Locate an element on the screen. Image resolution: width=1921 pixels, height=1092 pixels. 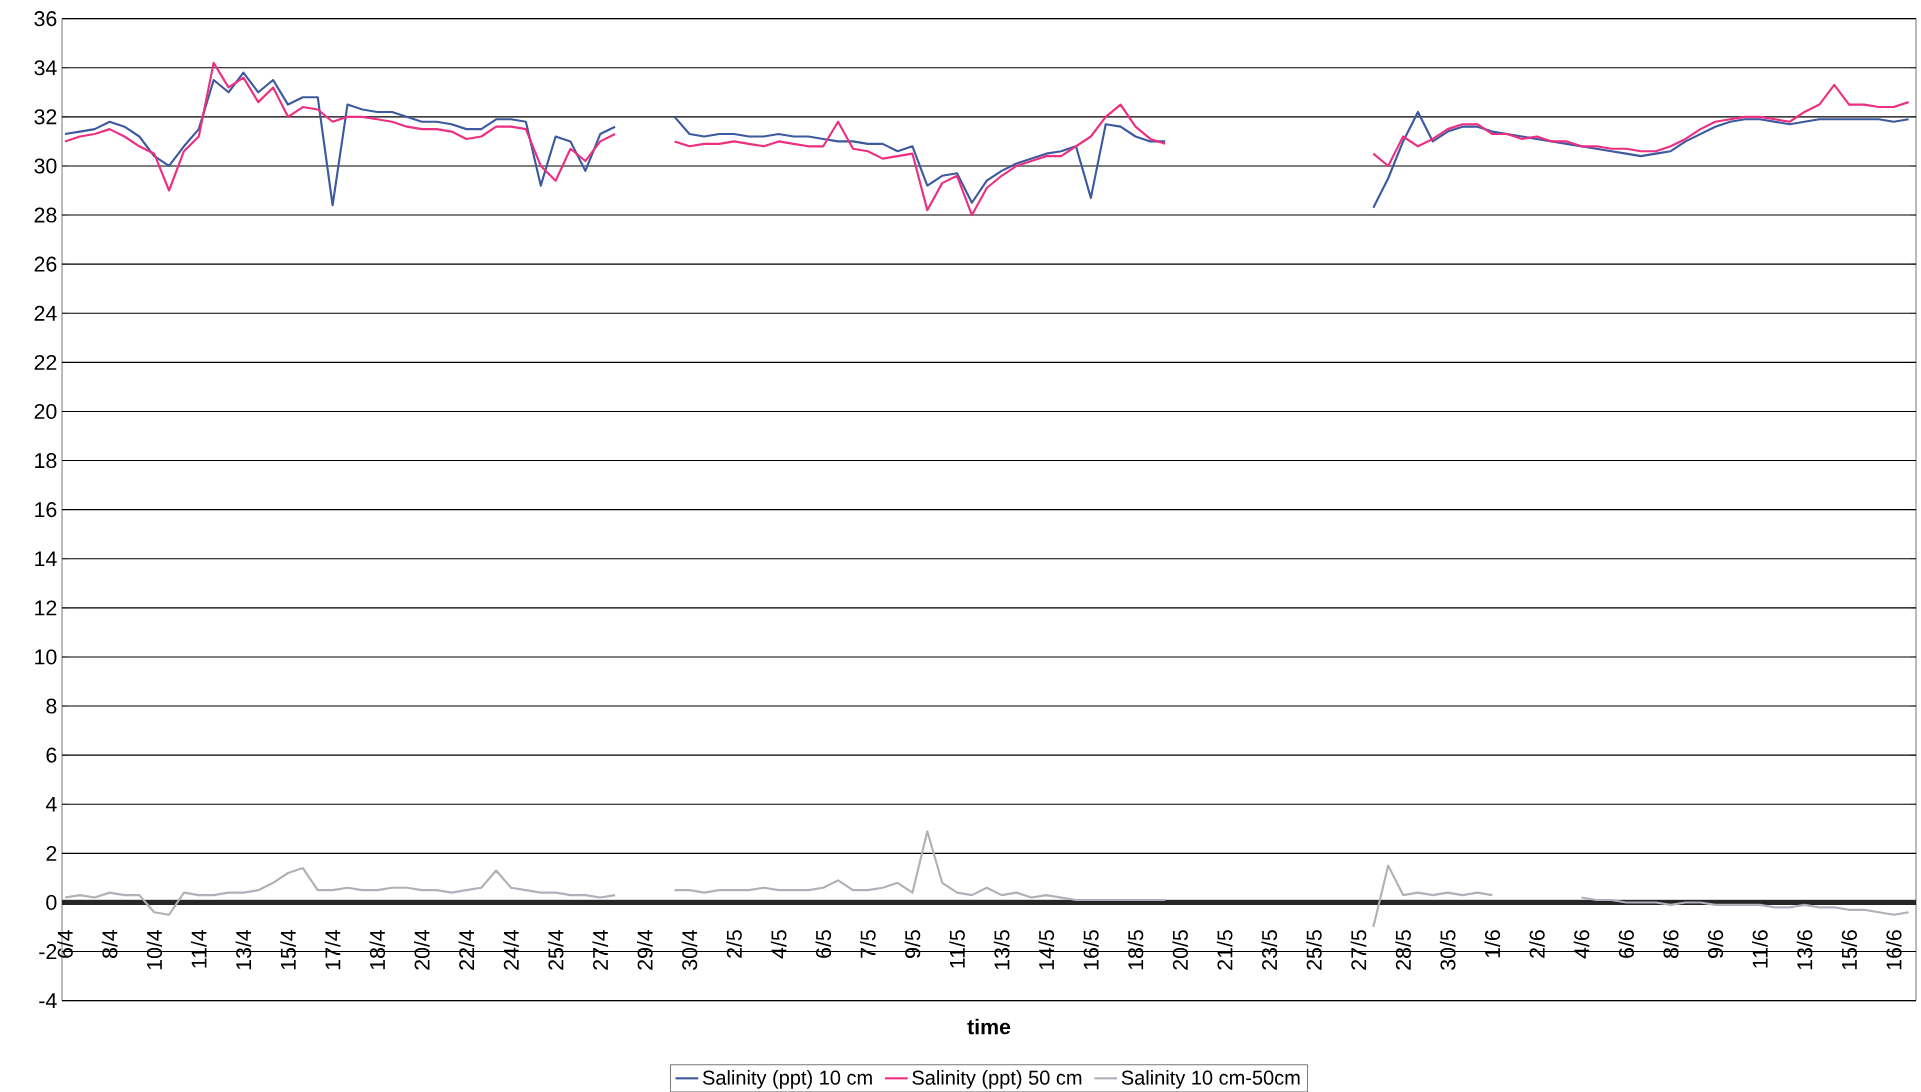
x-tick-label: 11/4 is located at coordinates (198, 948).